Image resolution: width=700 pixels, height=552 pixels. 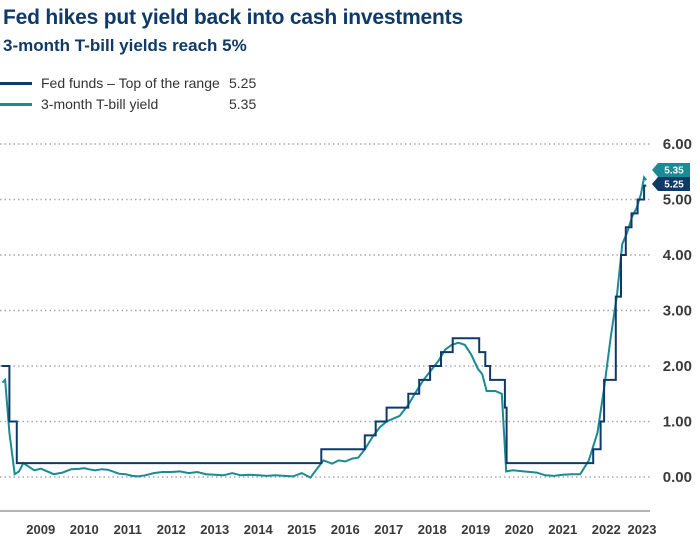 What do you see at coordinates (301, 529) in the screenshot?
I see `x-tick-label: 2015` at bounding box center [301, 529].